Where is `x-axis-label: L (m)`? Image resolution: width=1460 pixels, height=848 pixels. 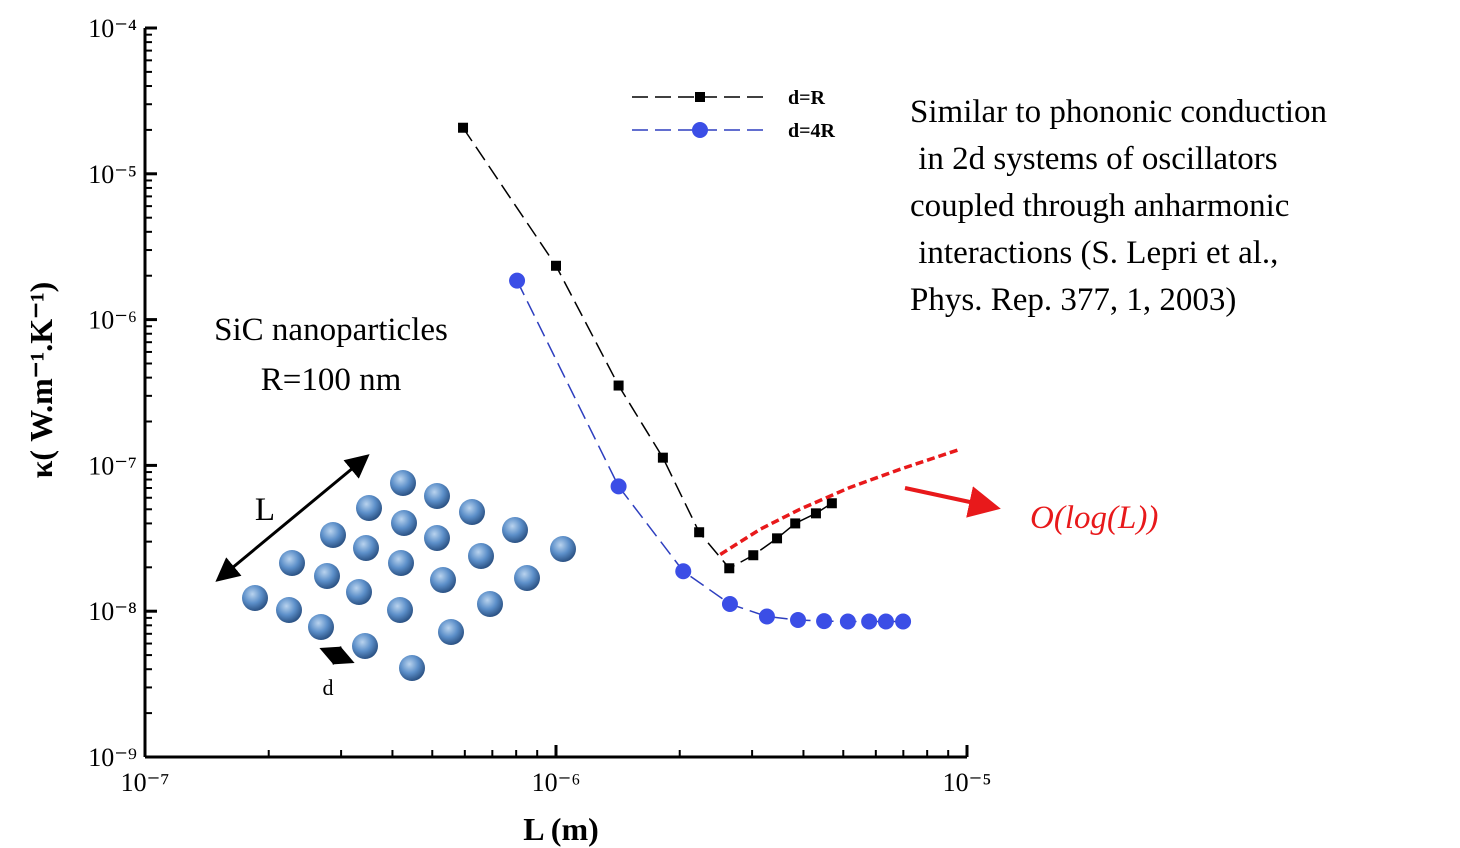
x-axis-label: L (m) is located at coordinates (561, 829).